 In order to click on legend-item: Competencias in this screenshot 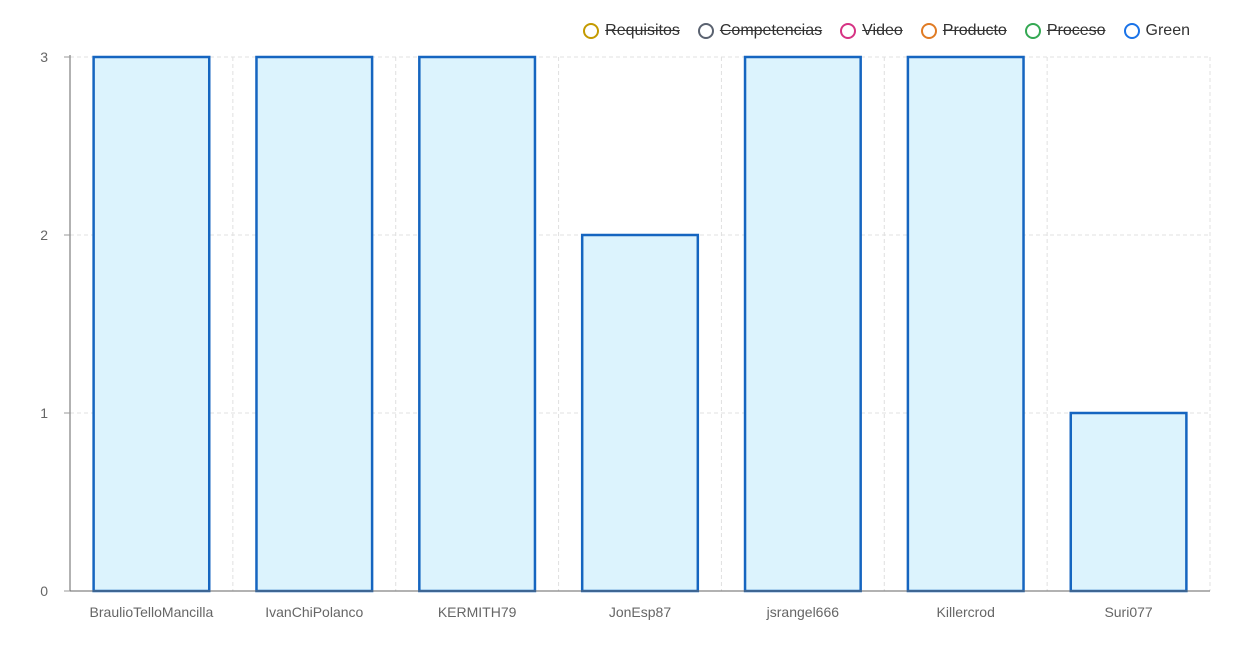, I will do `click(760, 31)`.